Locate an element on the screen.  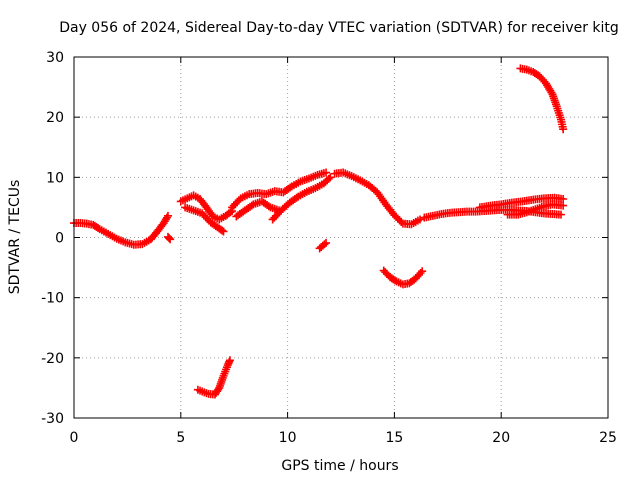
x-tick-label: 0 is located at coordinates (74, 438).